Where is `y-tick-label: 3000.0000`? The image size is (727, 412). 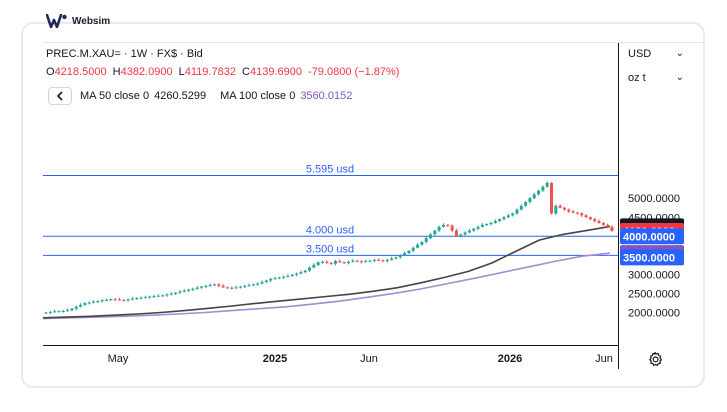 y-tick-label: 3000.0000 is located at coordinates (654, 275).